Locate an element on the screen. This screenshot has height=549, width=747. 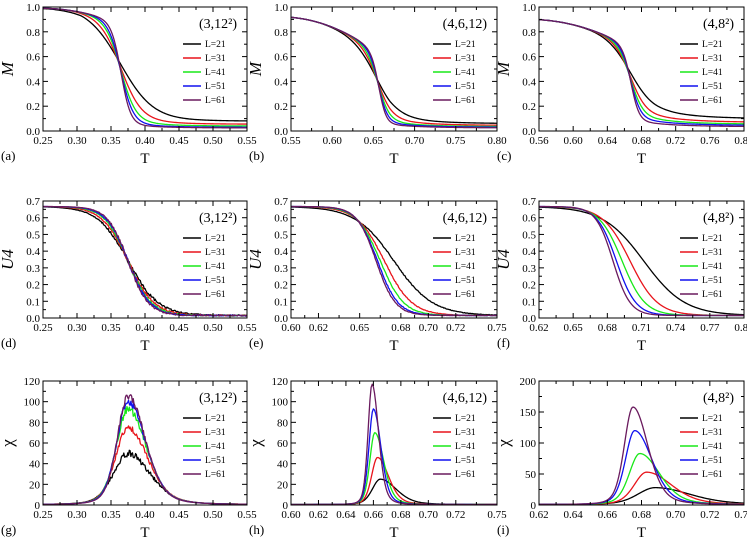
panel-label: (i) is located at coordinates (503, 529).